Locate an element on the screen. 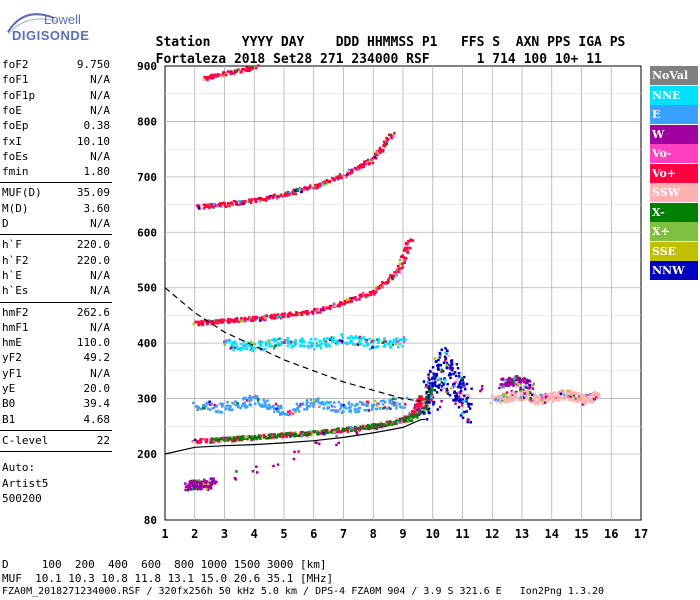 This screenshot has height=600, width=700. auto-info-line: Auto: is located at coordinates (19, 468).